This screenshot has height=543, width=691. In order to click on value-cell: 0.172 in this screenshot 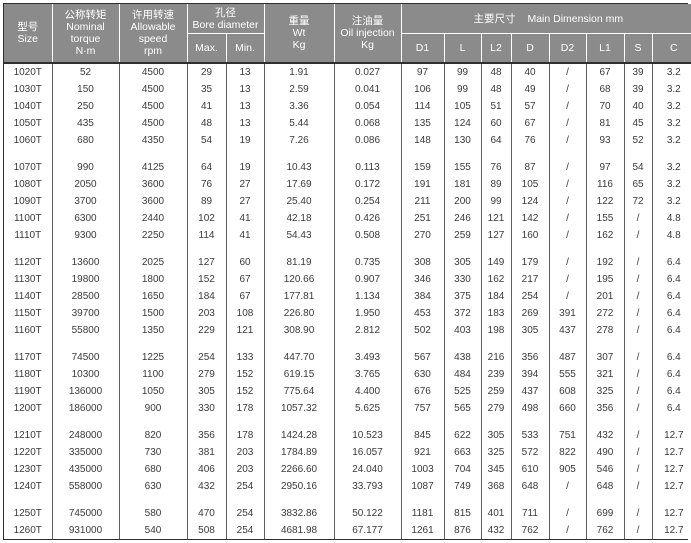, I will do `click(367, 184)`.